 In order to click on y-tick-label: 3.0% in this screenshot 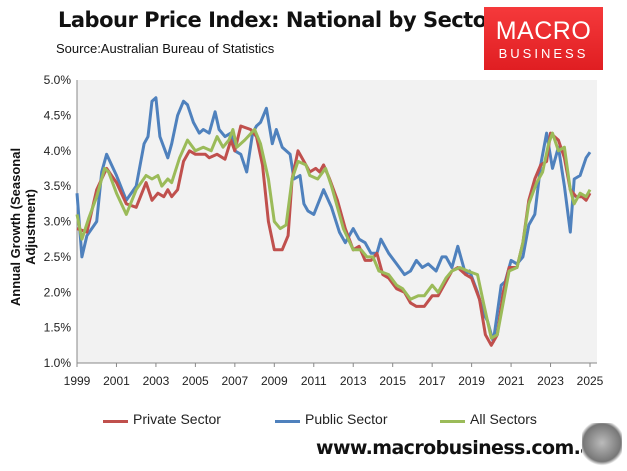, I will do `click(58, 222)`.